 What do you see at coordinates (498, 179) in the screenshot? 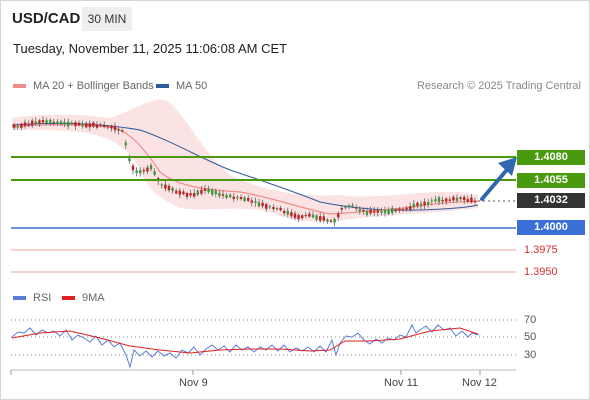
I see `up-arrow-icon` at bounding box center [498, 179].